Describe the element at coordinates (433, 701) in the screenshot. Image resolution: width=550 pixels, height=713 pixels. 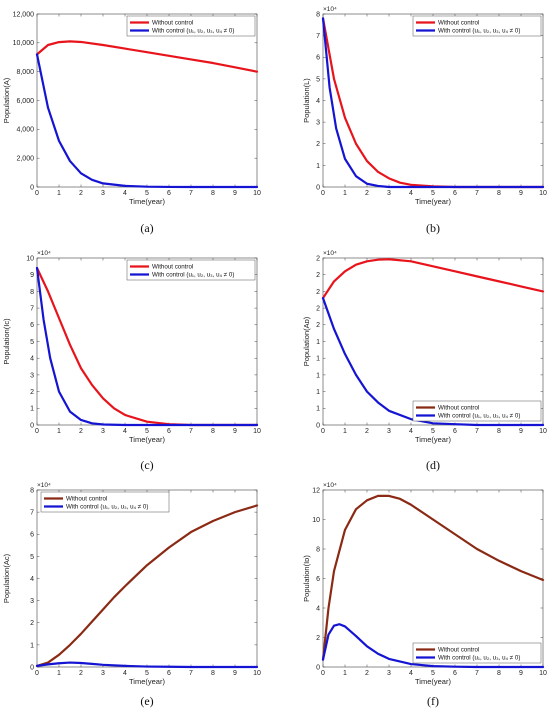
I see `panel-caption: (f)` at that location.